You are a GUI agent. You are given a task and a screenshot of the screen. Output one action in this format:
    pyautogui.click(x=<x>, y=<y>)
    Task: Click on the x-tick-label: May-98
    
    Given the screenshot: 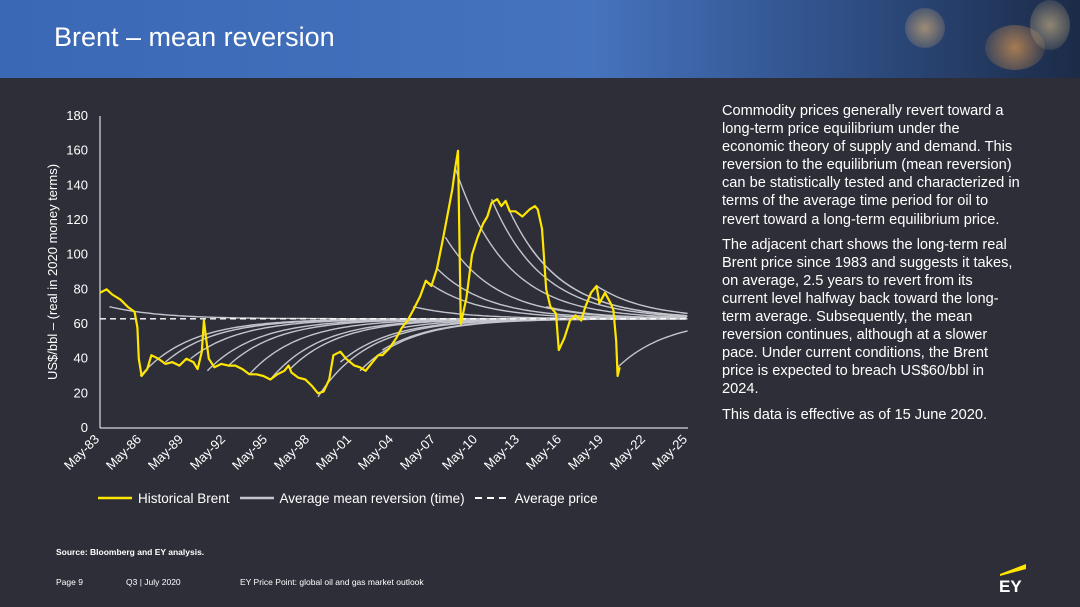 What is the action you would take?
    pyautogui.click(x=291, y=452)
    